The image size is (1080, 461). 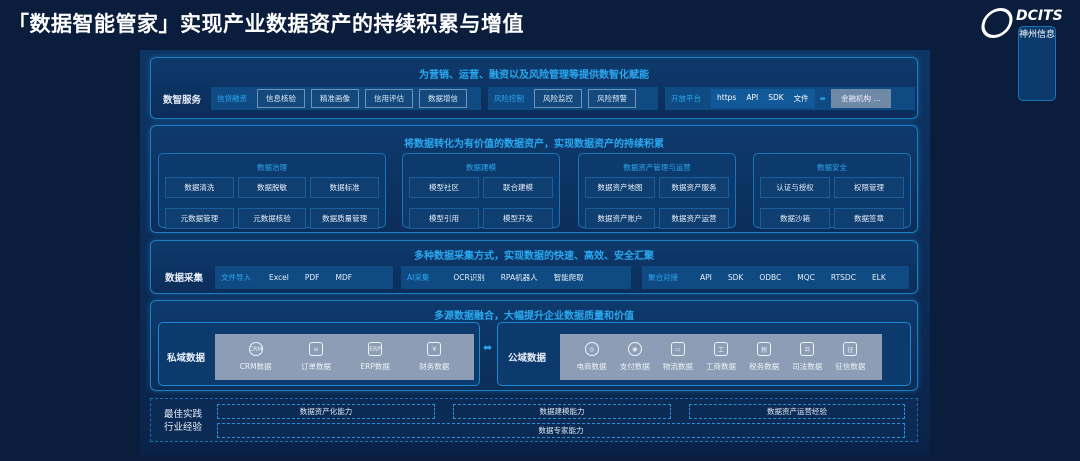 What do you see at coordinates (706, 277) in the screenshot?
I see `item: API` at bounding box center [706, 277].